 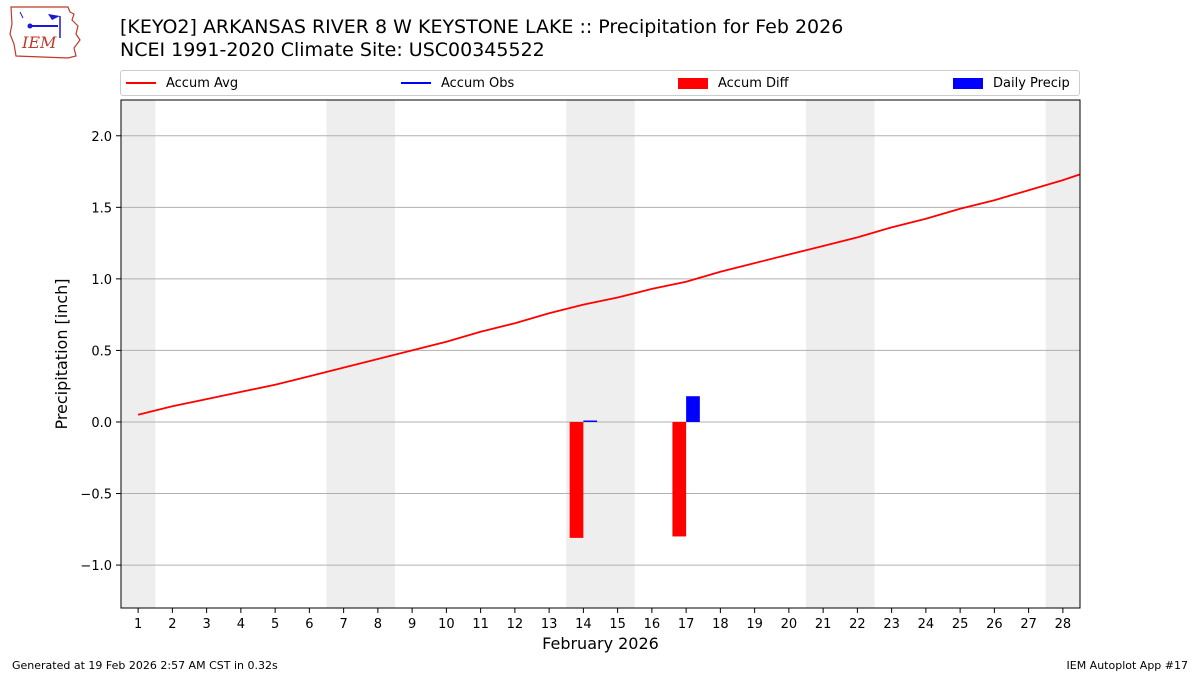 I want to click on legend-swatch-accum-avg, so click(x=141, y=83).